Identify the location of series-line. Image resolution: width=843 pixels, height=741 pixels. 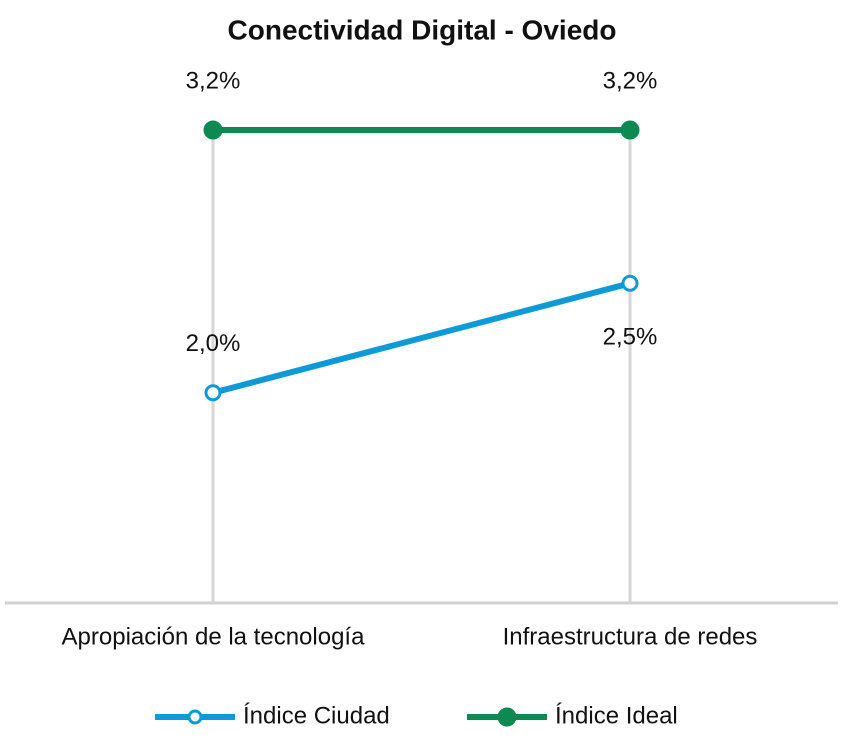
(421, 338).